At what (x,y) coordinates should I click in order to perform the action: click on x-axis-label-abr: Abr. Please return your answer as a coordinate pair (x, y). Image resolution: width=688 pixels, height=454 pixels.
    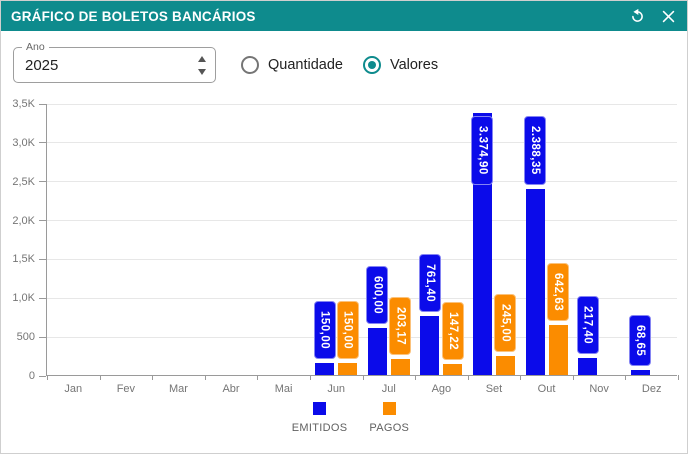
    Looking at the image, I should click on (231, 389).